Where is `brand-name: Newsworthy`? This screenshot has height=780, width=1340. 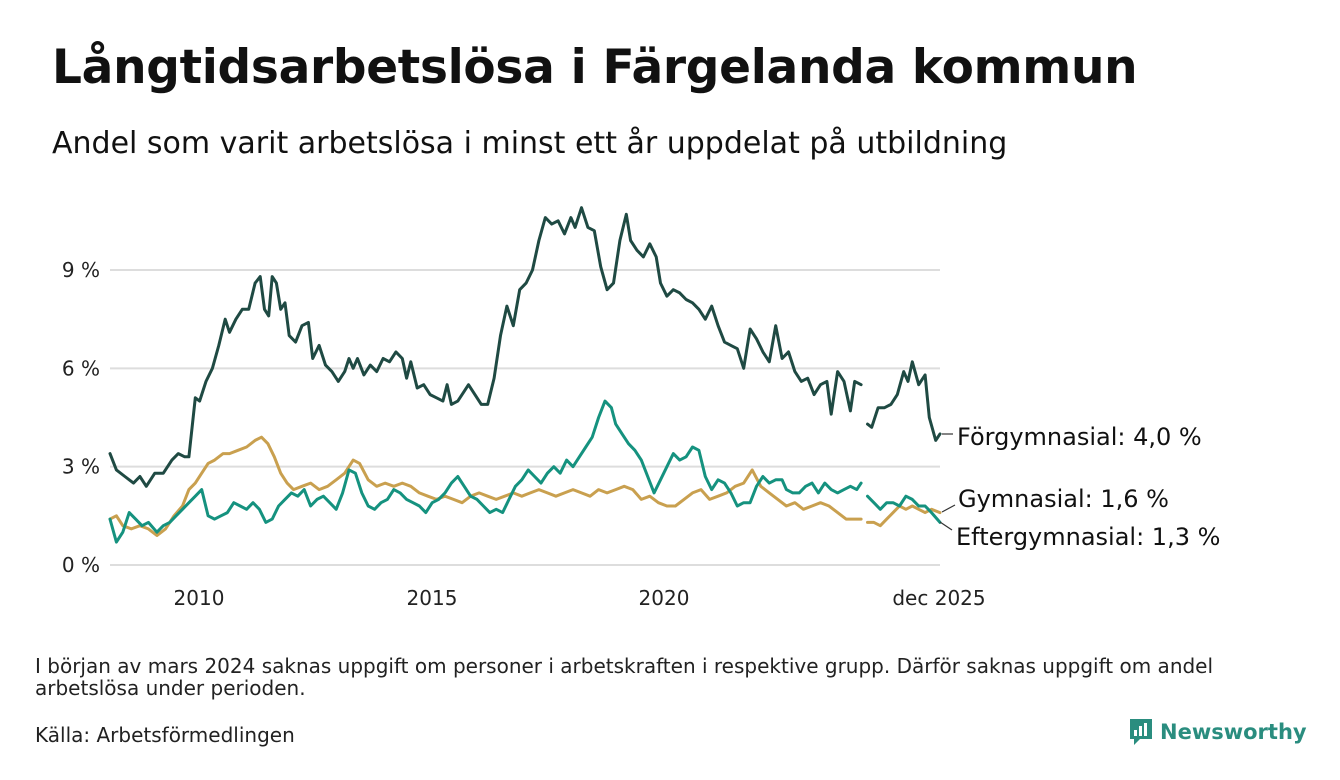 brand-name: Newsworthy is located at coordinates (1233, 732).